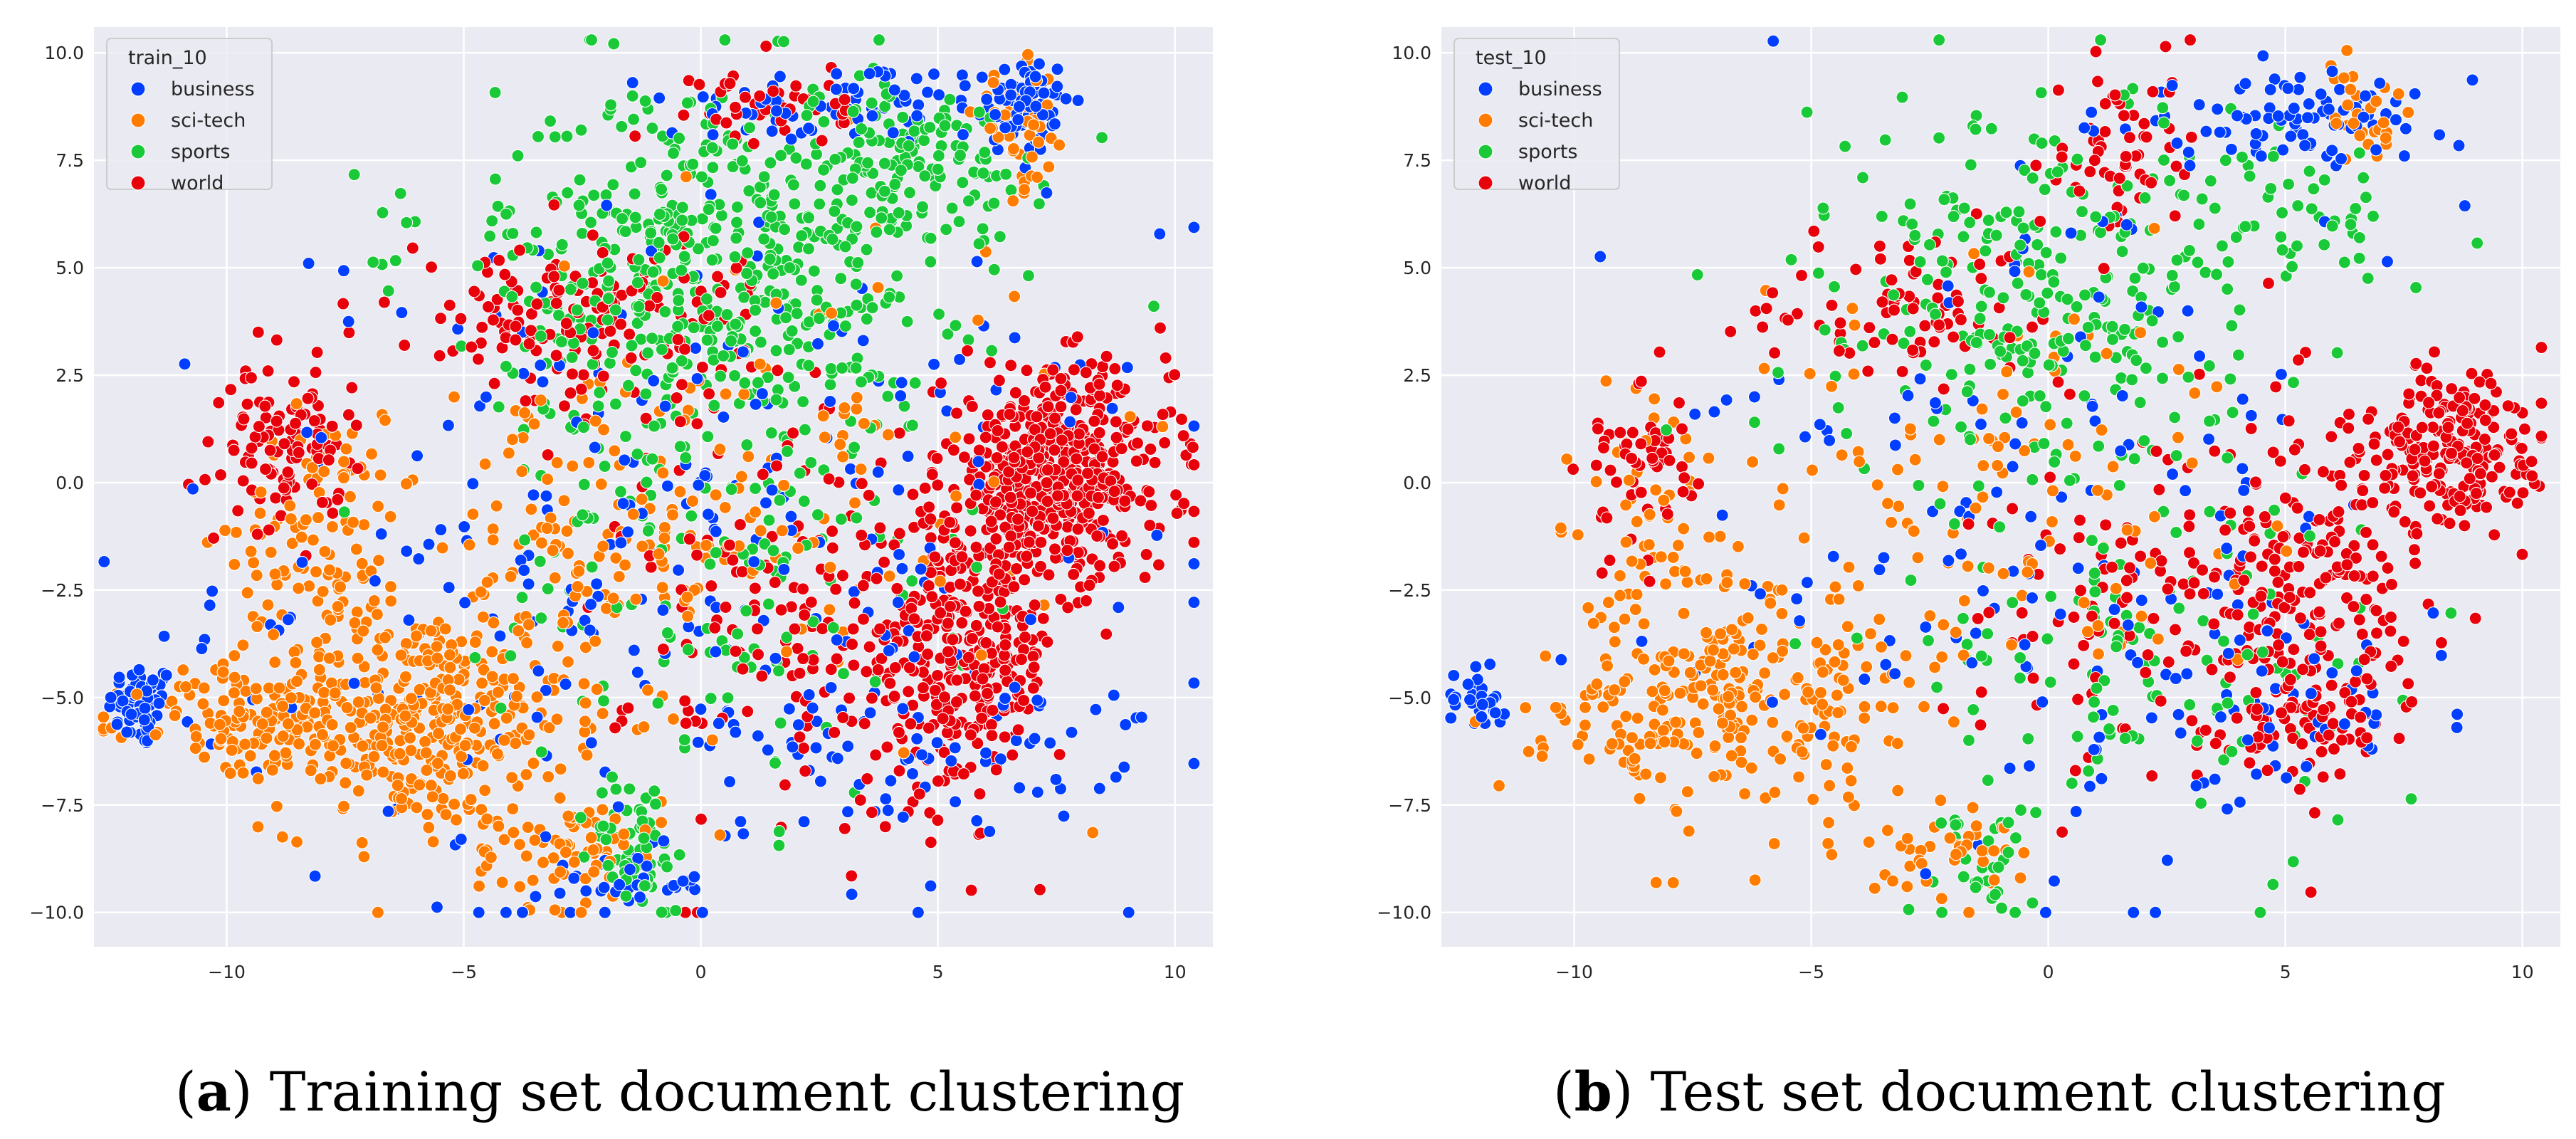 The width and height of the screenshot is (2576, 1139). I want to click on y-tick-label: −5.0, so click(63, 698).